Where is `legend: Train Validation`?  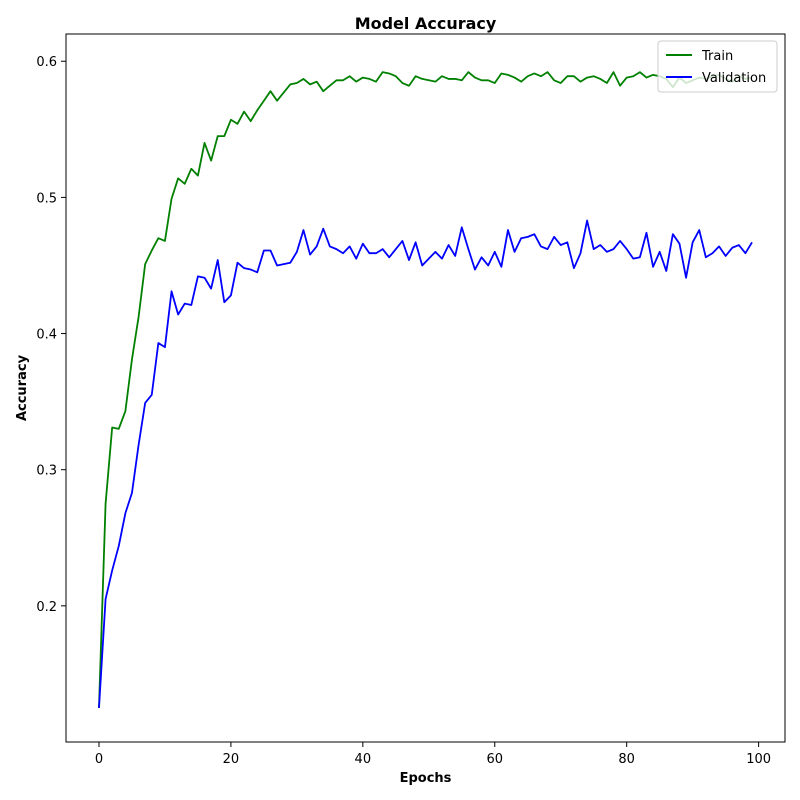
legend: Train Validation is located at coordinates (717, 66).